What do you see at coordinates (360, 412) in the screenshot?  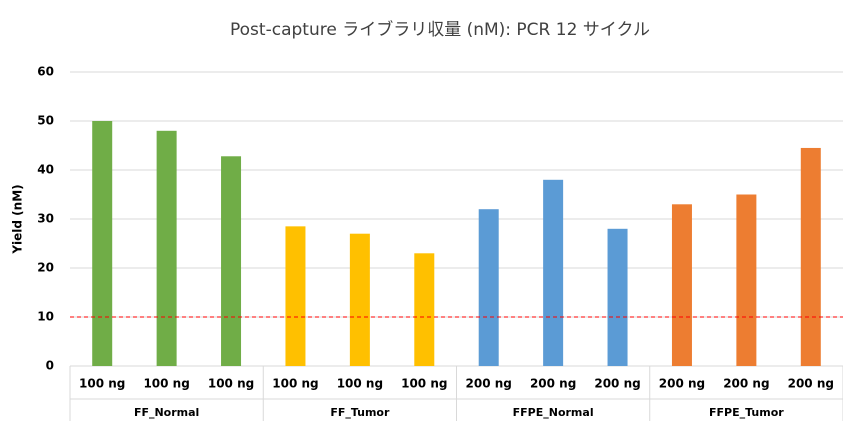 I see `group-label: FF_Tumor` at bounding box center [360, 412].